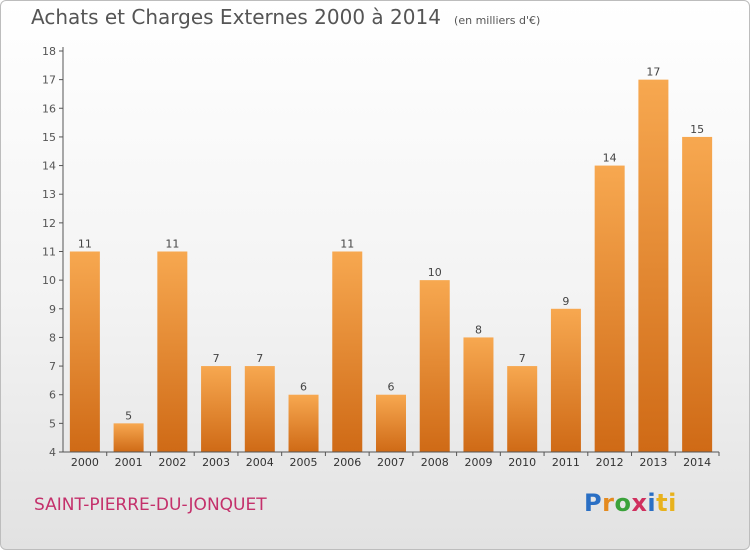 This screenshot has height=550, width=750. I want to click on y-tick-label: 14, so click(49, 166).